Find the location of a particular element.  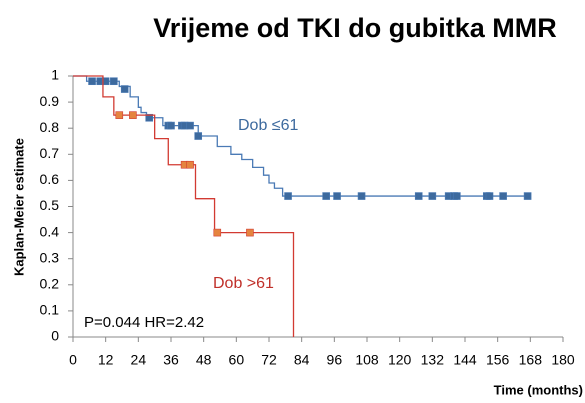

x-tick-label: 48 is located at coordinates (204, 360).